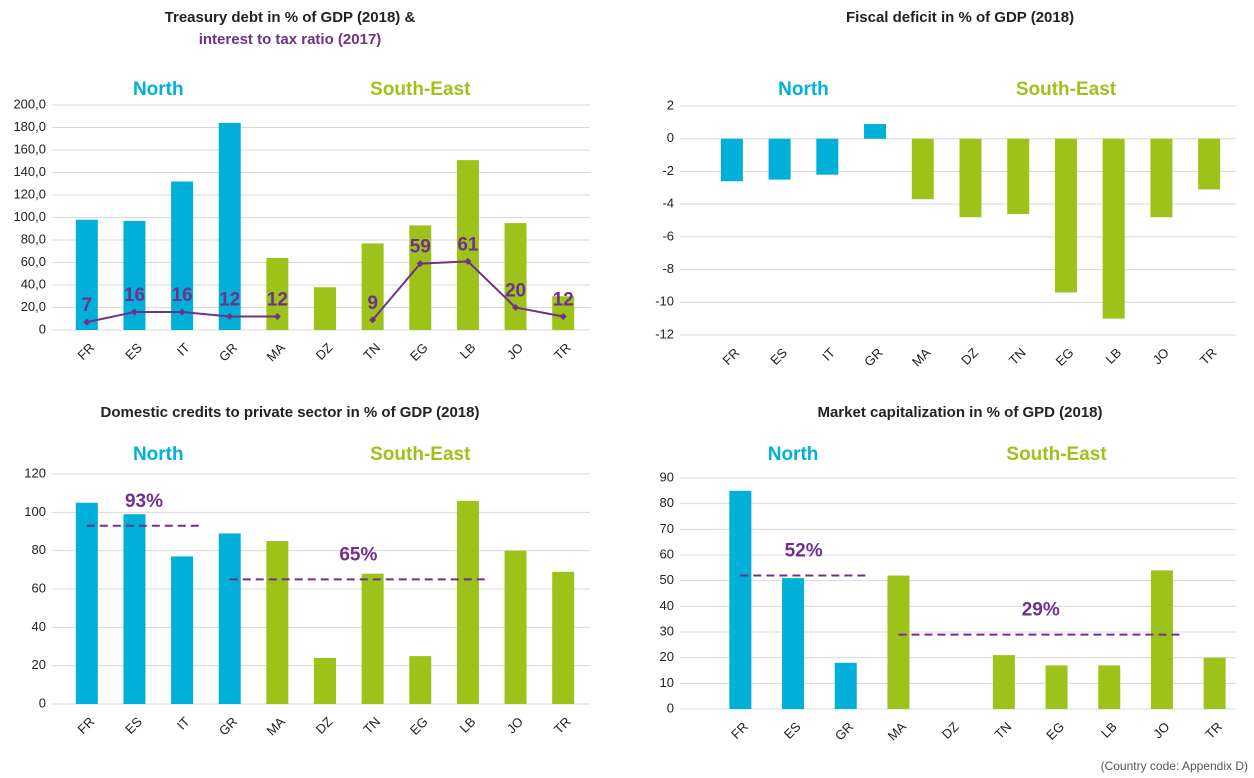 The width and height of the screenshot is (1254, 778). I want to click on y-tick-label: 180,0, so click(29, 126).